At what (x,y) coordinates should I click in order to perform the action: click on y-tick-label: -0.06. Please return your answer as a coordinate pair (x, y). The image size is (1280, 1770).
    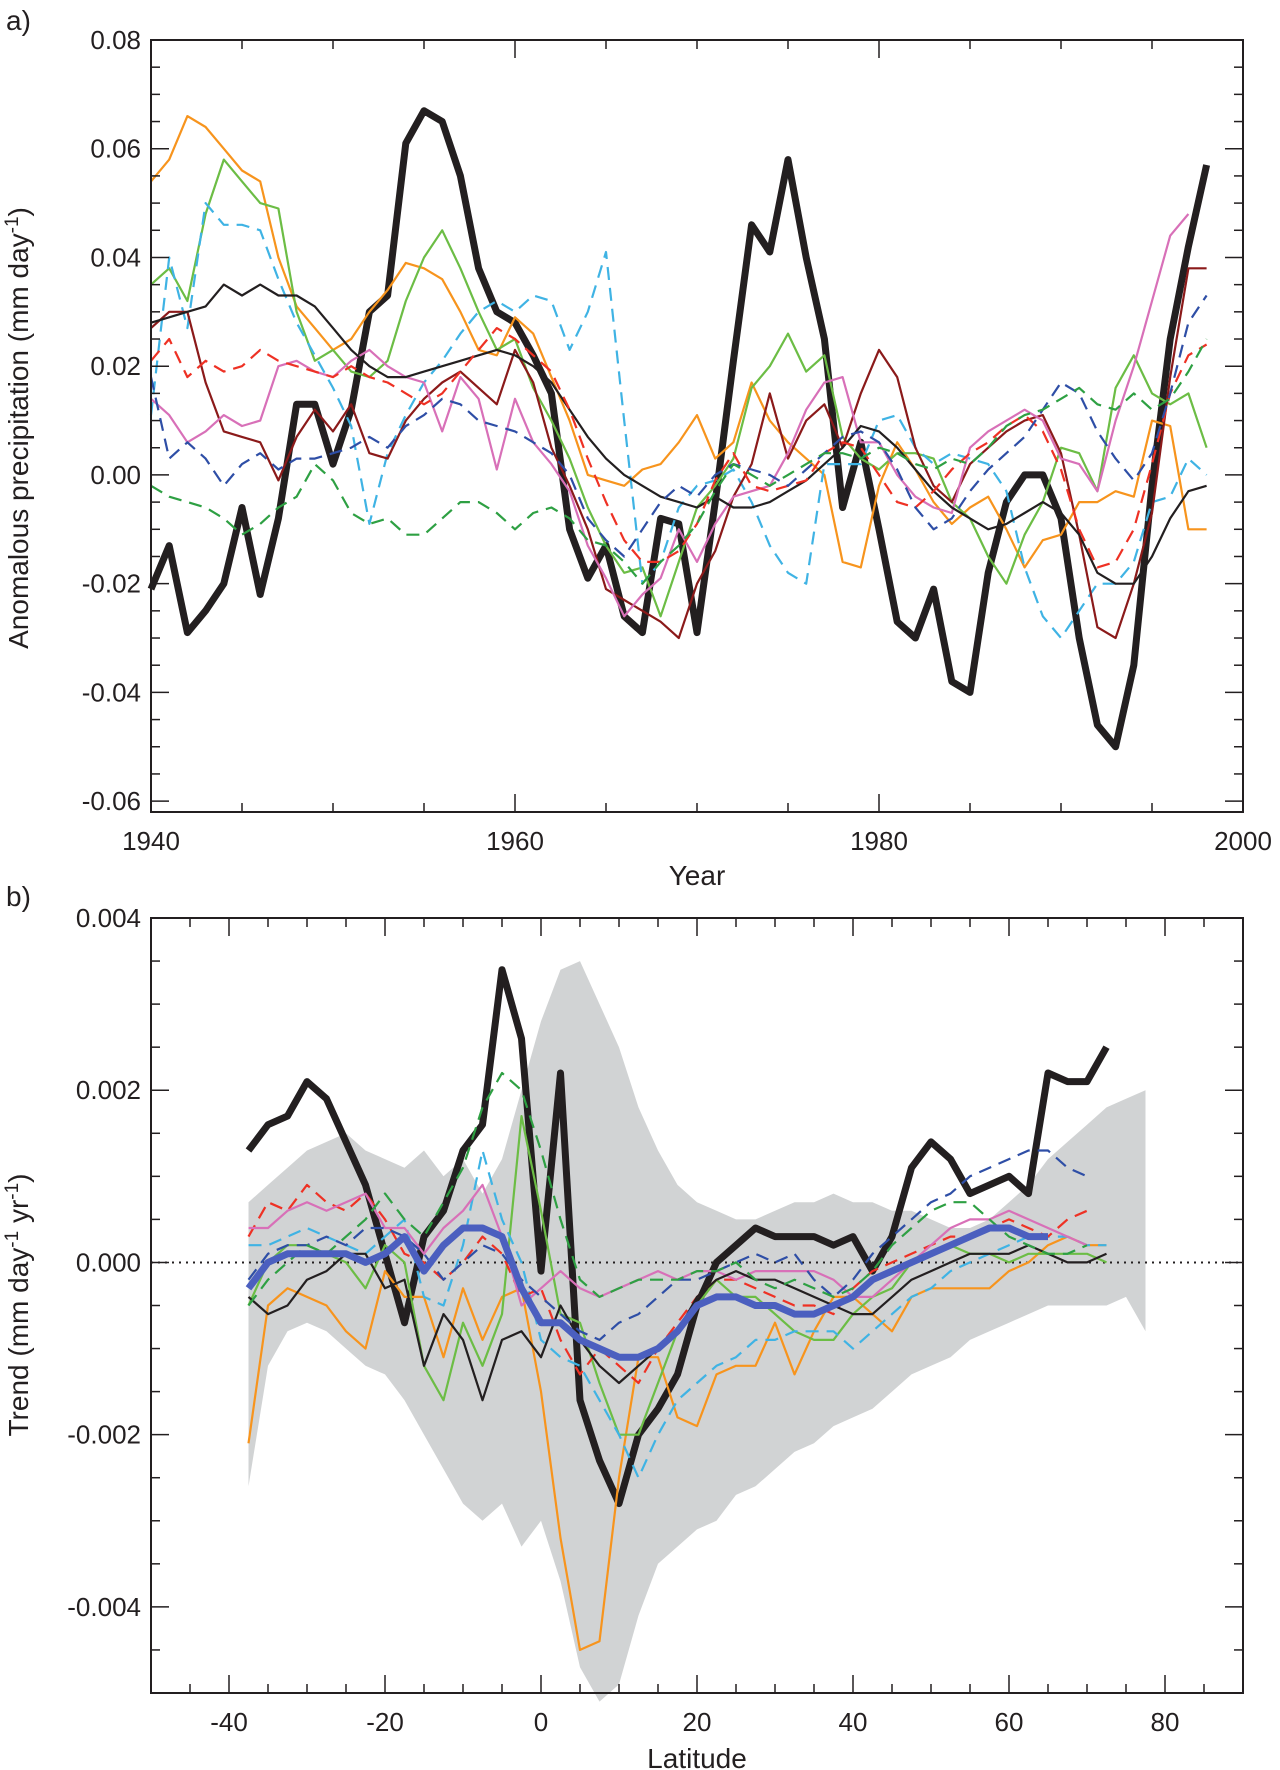
    Looking at the image, I should click on (111, 801).